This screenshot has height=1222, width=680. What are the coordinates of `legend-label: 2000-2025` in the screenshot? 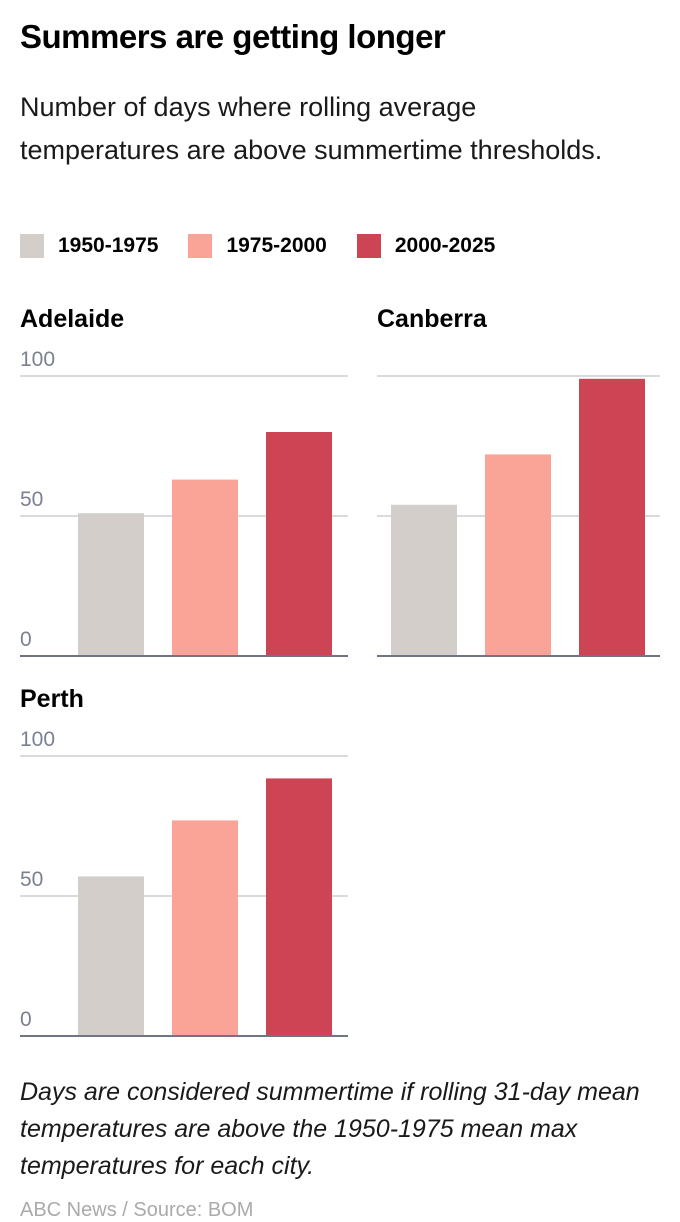 It's located at (445, 245).